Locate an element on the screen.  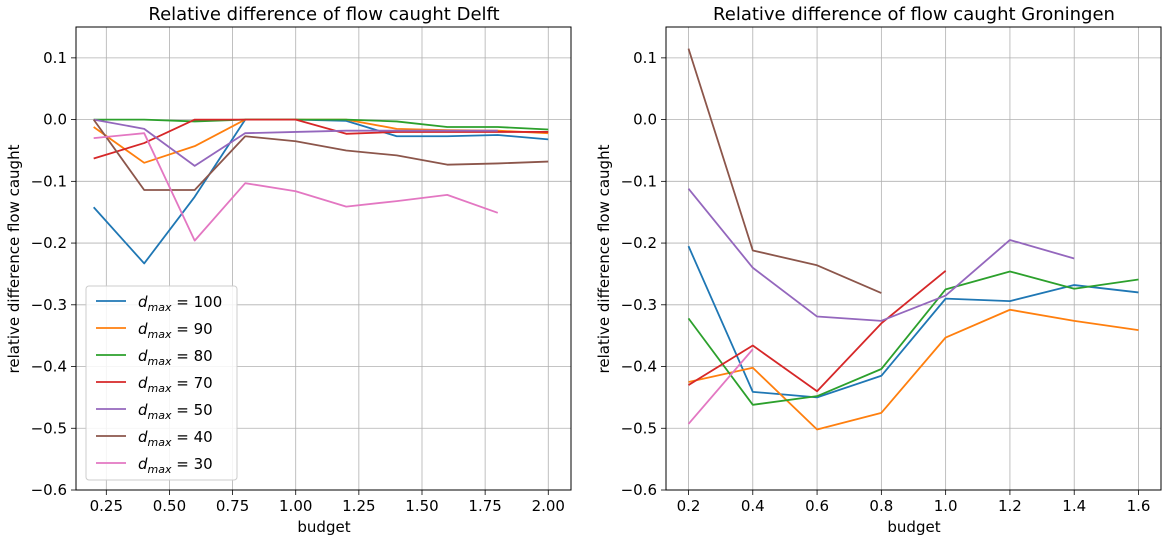
legend-label: dmax = 30 is located at coordinates (175, 465).